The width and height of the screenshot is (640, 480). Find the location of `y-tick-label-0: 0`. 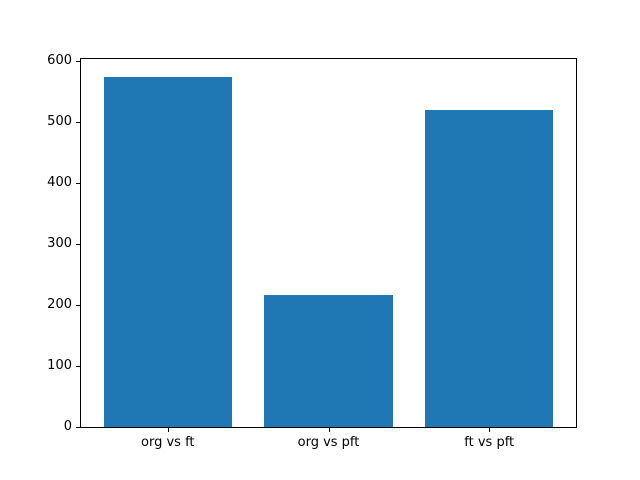

y-tick-label-0: 0 is located at coordinates (67, 426).